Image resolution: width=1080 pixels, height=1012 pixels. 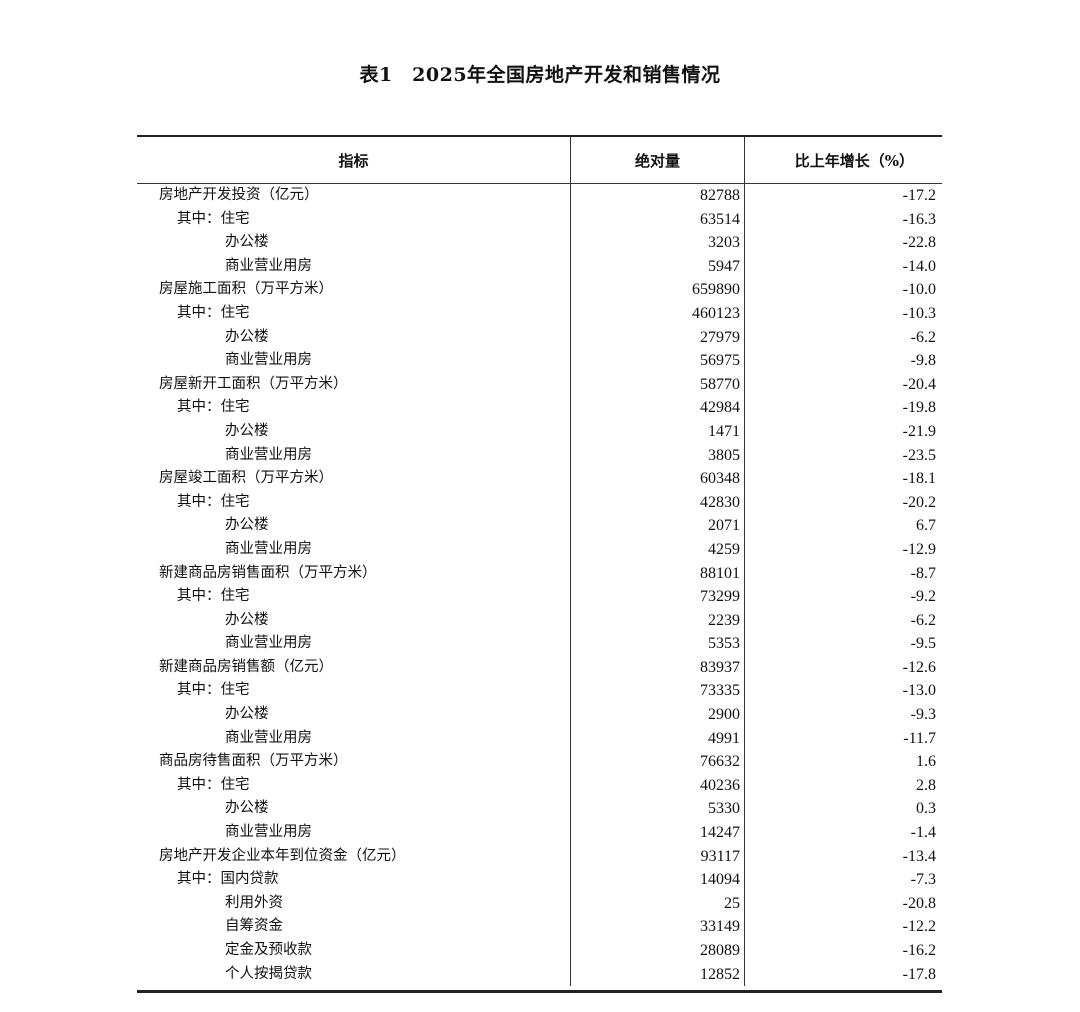 I want to click on row-growth: -1.4, so click(x=923, y=833).